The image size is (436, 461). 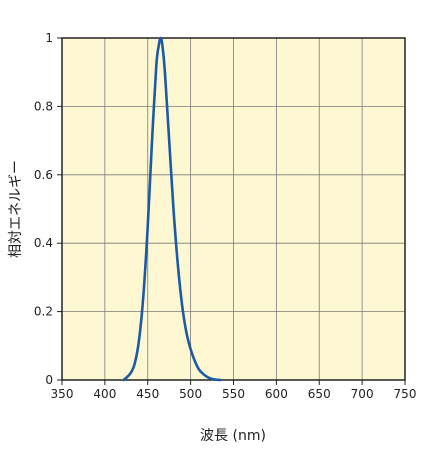 What do you see at coordinates (49, 38) in the screenshot?
I see `y-tick-label: 1` at bounding box center [49, 38].